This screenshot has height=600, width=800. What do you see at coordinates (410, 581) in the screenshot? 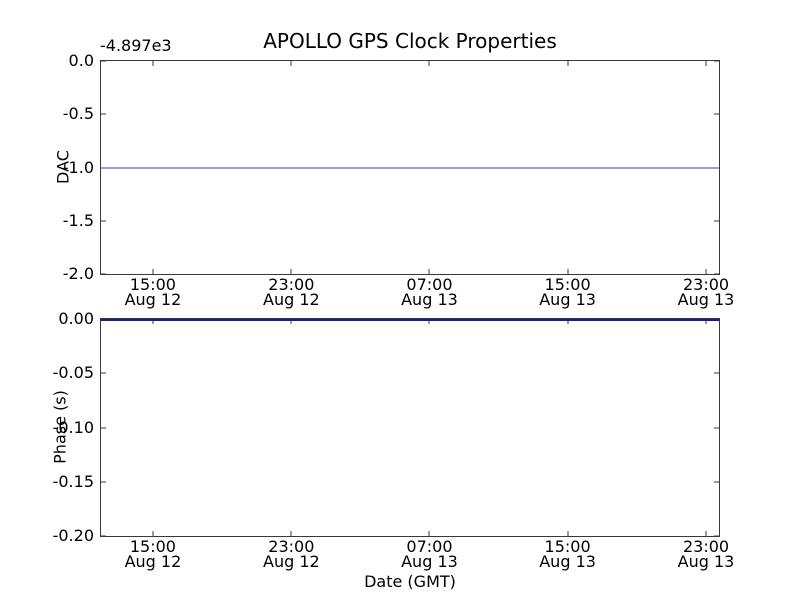
I see `x-axis-label: Date (GMT)` at bounding box center [410, 581].